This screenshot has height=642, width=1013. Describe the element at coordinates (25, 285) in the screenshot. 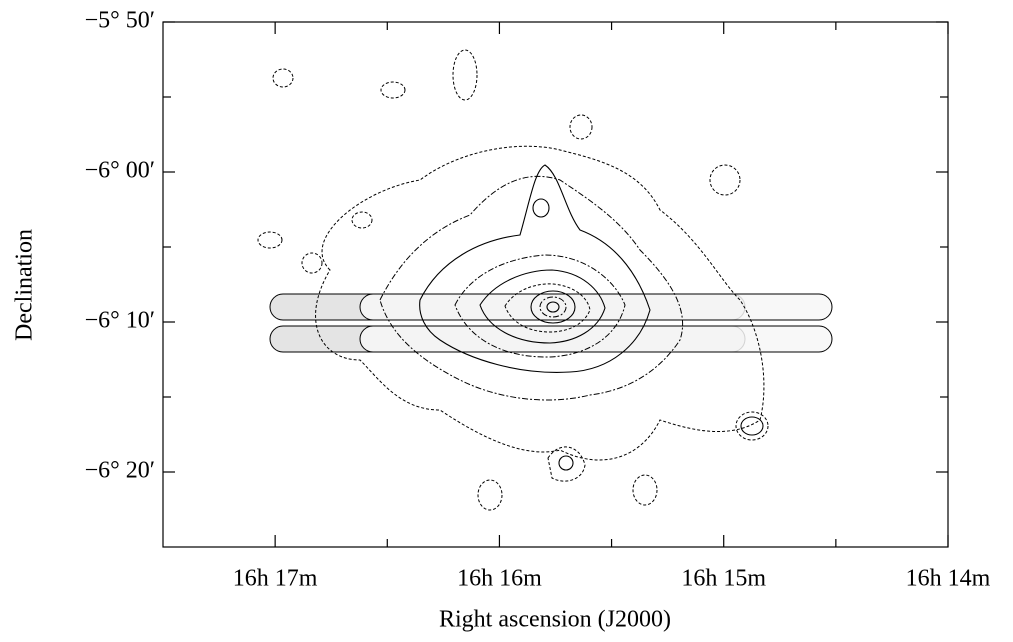

I see `y-axis-label: Declination` at that location.